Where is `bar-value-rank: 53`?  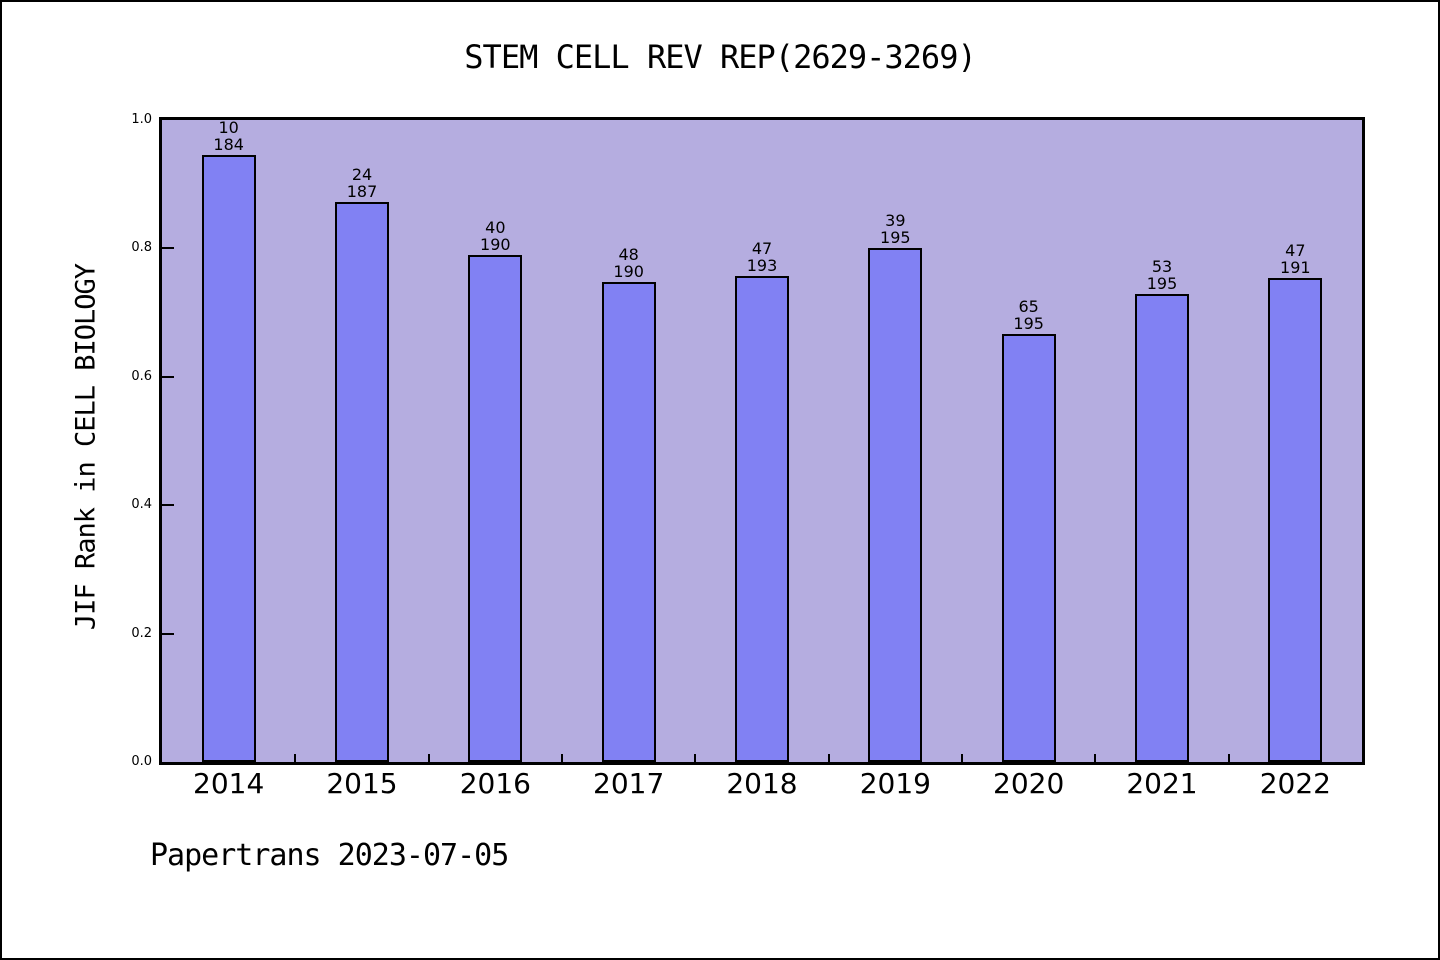 bar-value-rank: 53 is located at coordinates (1162, 266).